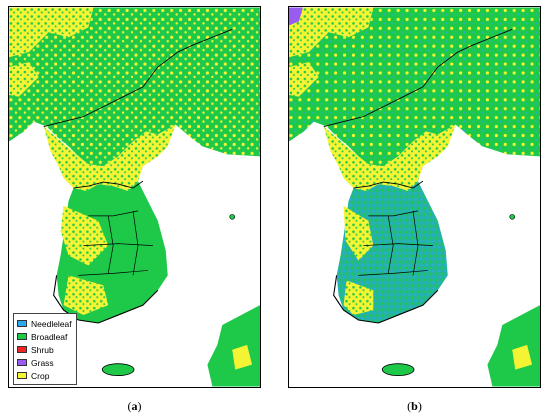  What do you see at coordinates (398, 369) in the screenshot?
I see `jeju-island-b` at bounding box center [398, 369].